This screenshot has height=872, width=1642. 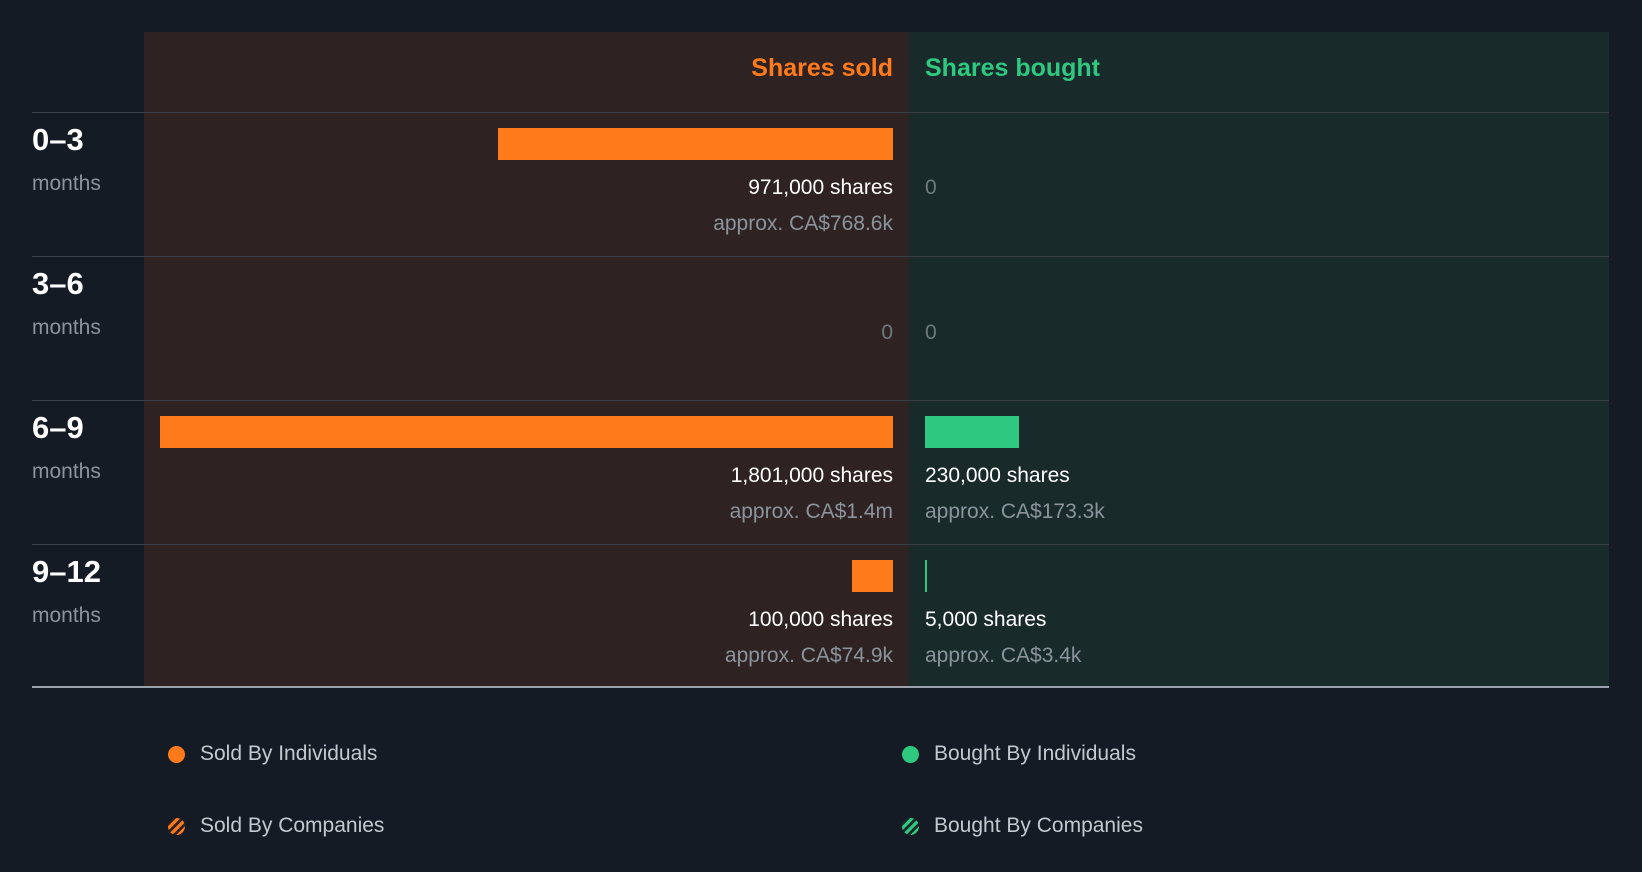 What do you see at coordinates (176, 826) in the screenshot?
I see `striped-orange-dot-icon` at bounding box center [176, 826].